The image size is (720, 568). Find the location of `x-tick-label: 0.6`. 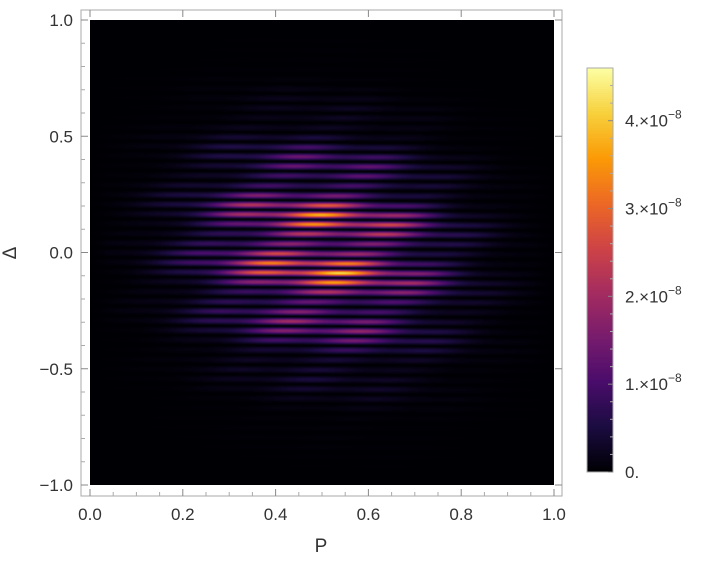

x-tick-label: 0.6 is located at coordinates (369, 514).